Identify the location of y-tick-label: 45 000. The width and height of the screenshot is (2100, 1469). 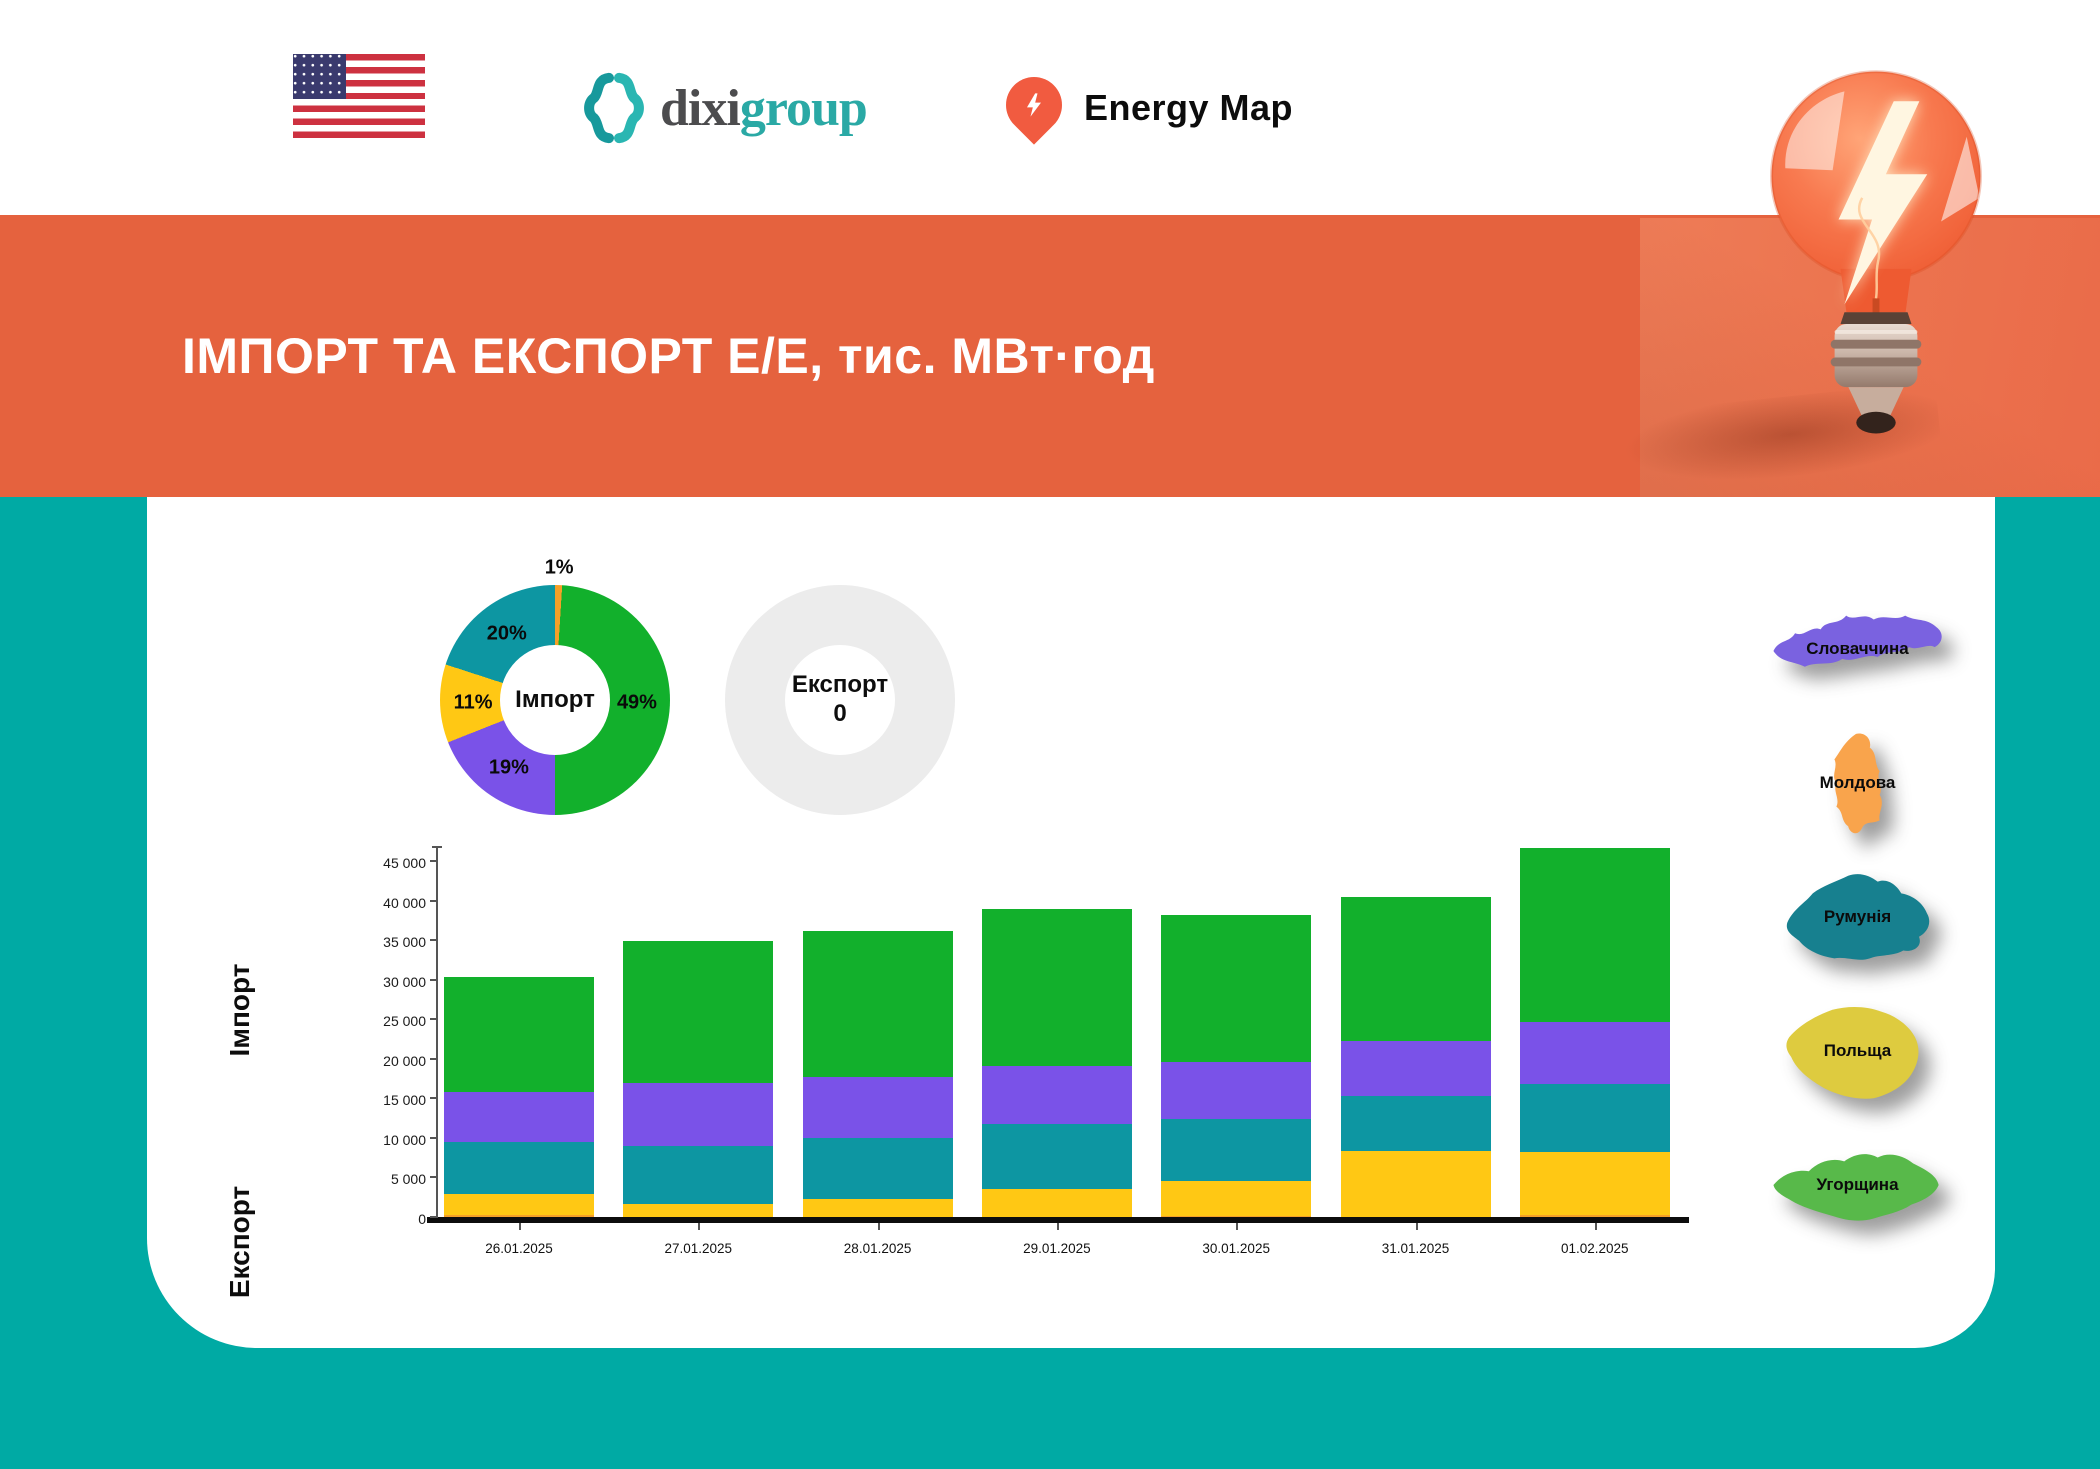
(404, 863).